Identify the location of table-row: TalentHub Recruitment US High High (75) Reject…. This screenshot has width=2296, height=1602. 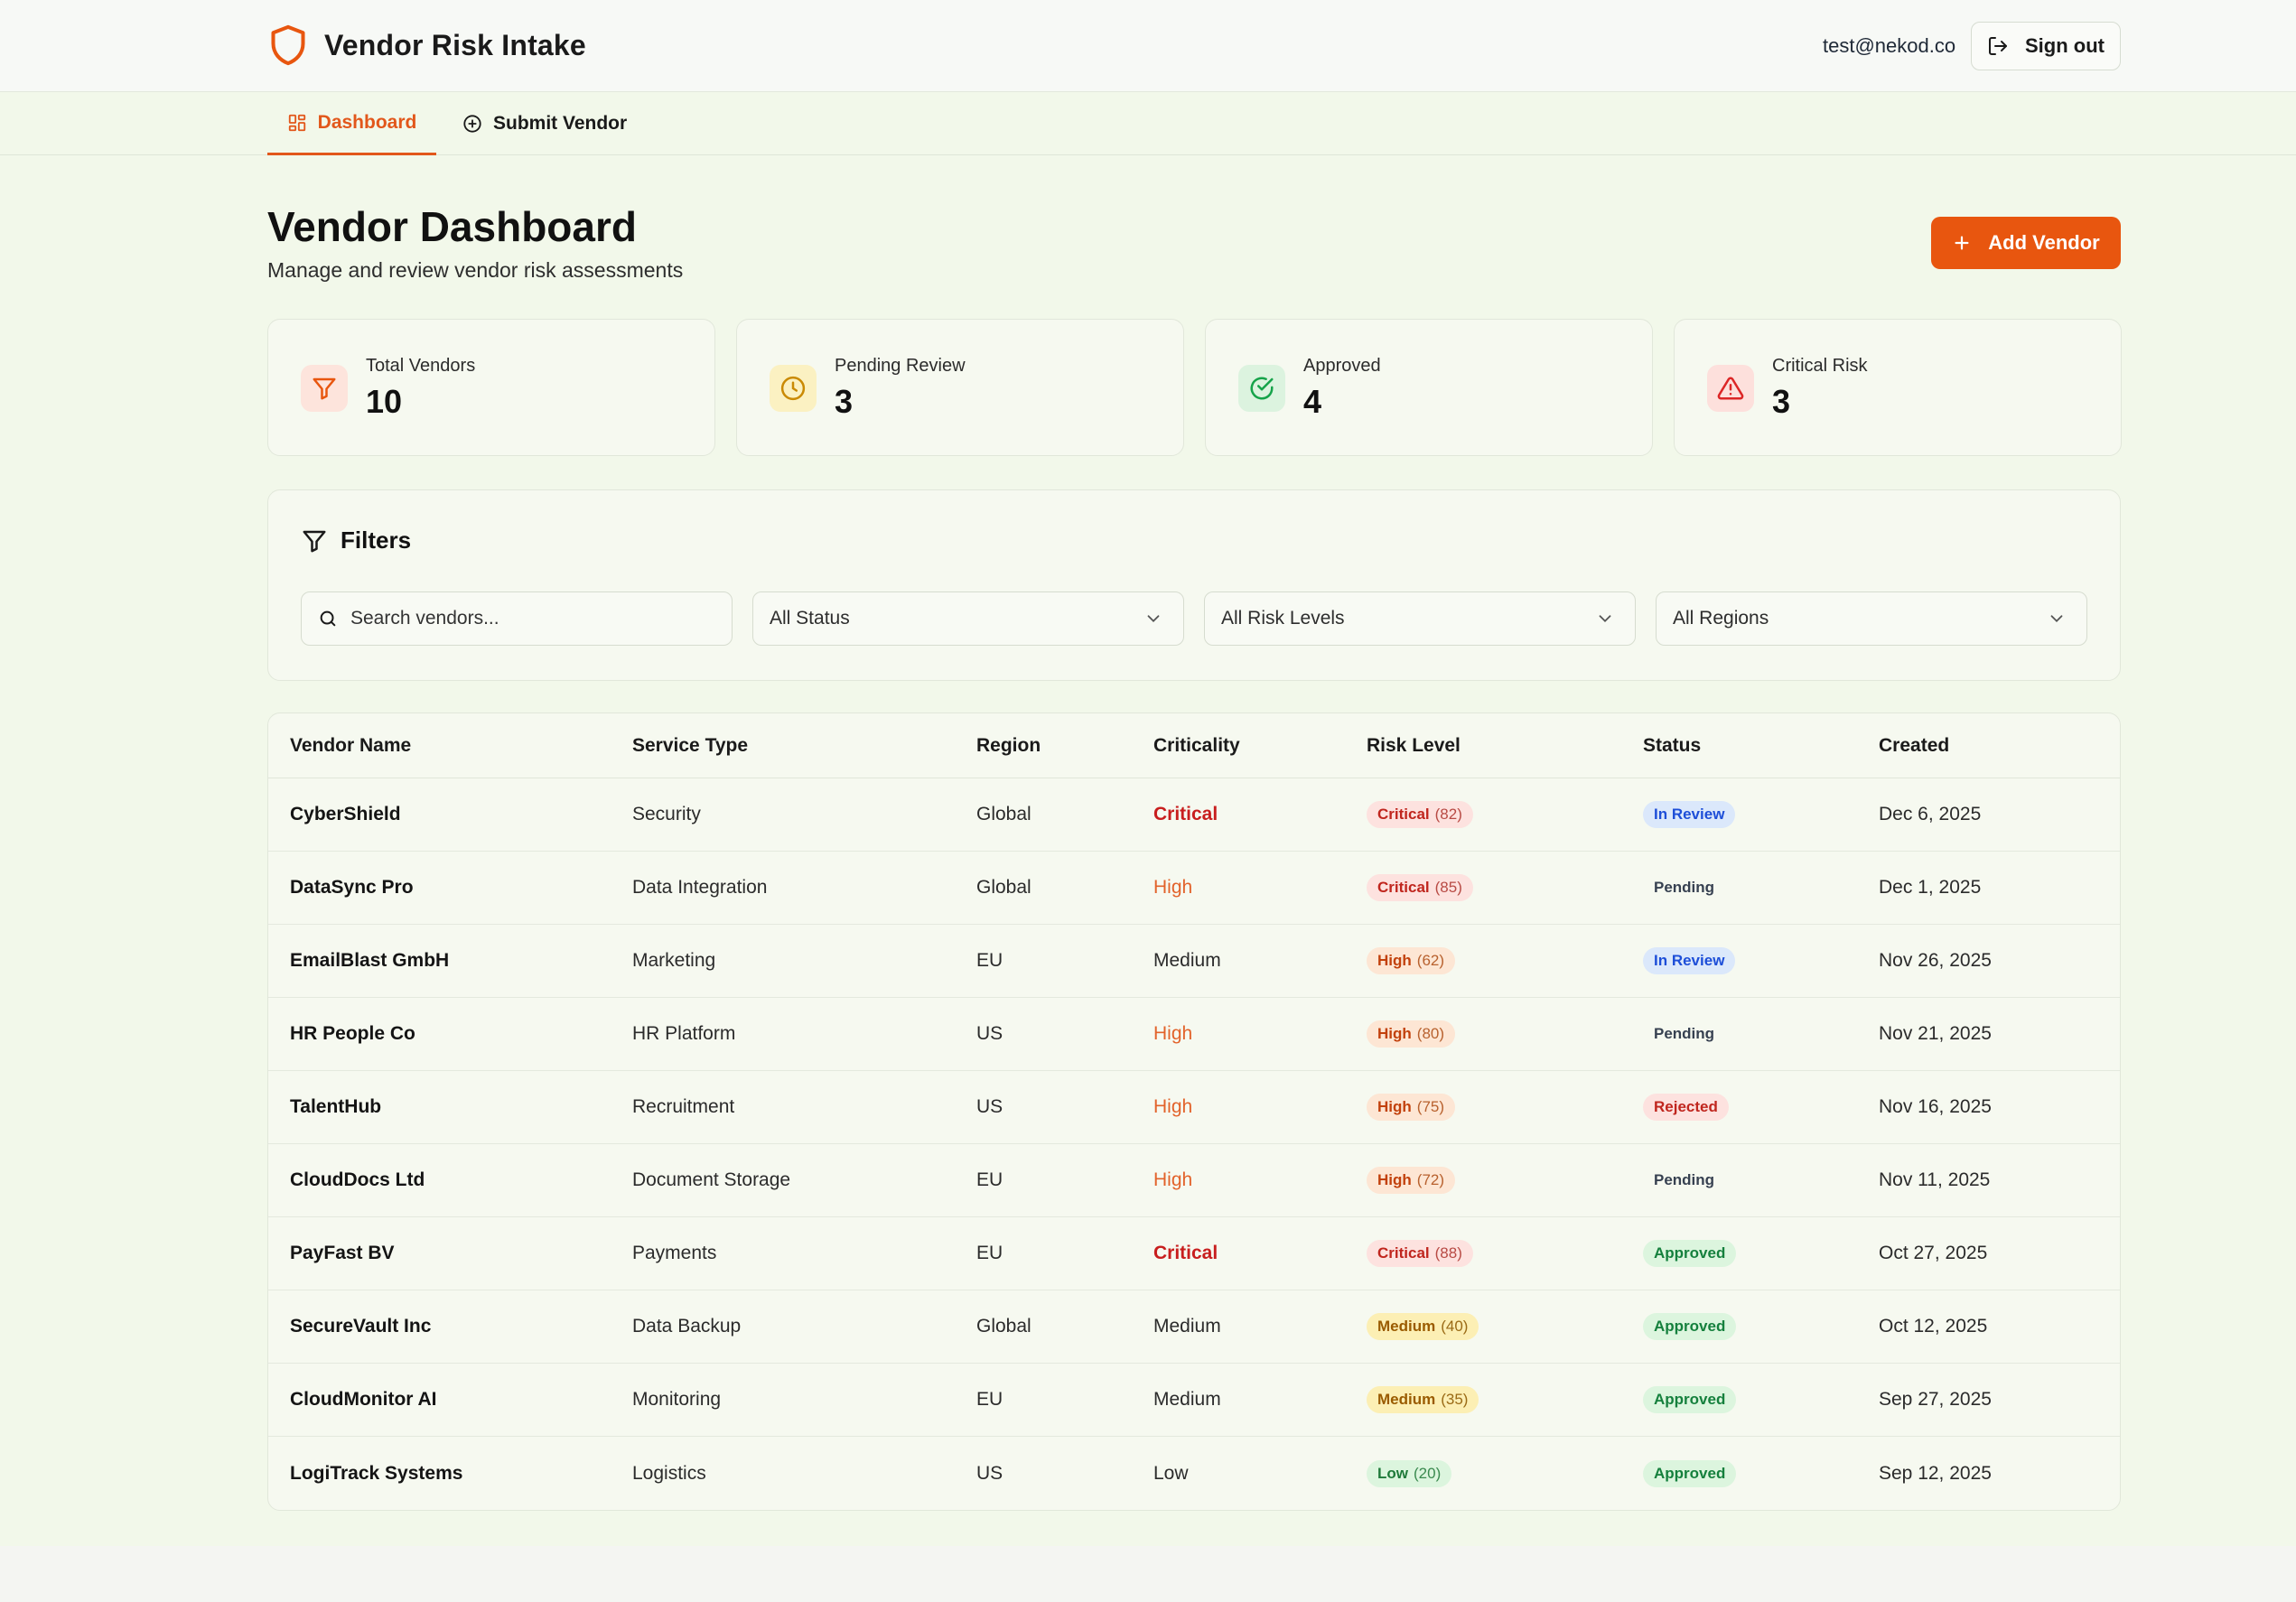
(1194, 1107).